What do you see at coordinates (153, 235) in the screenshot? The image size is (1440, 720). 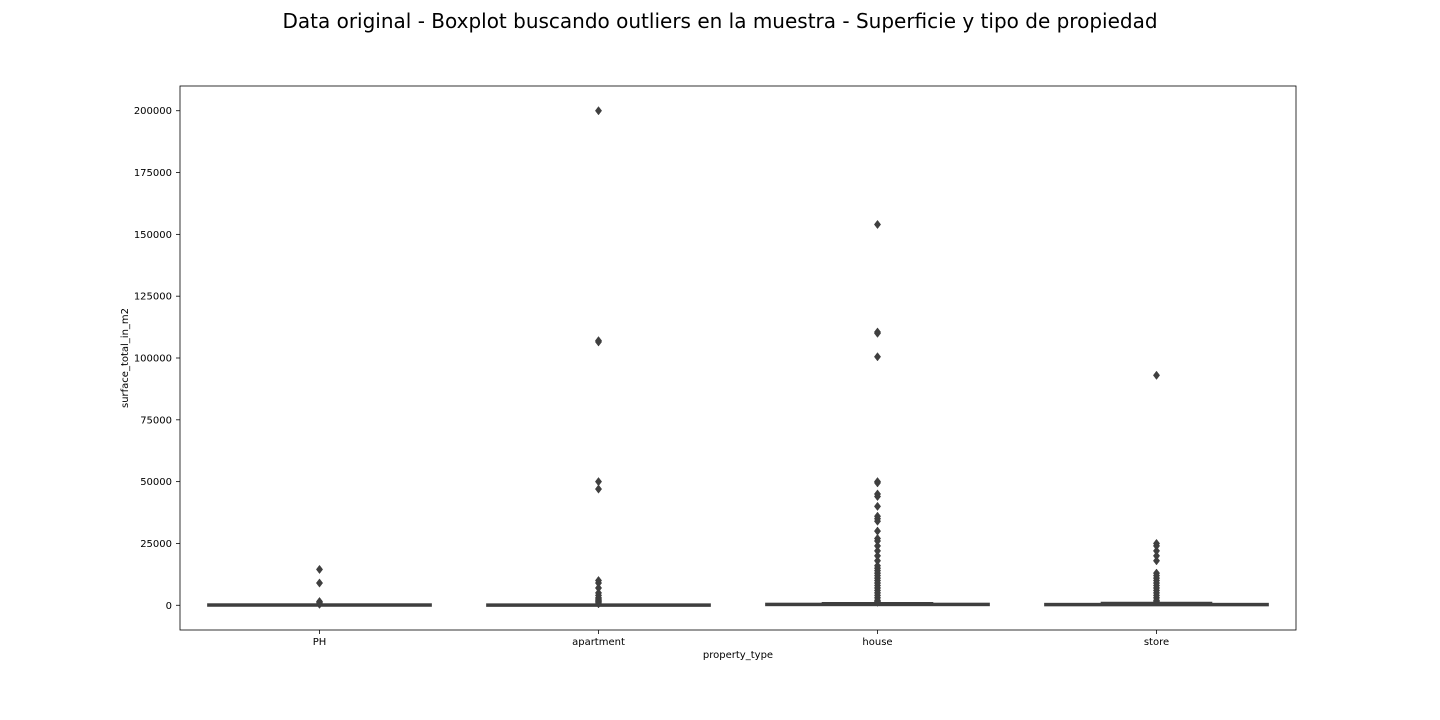 I see `y-tick-label: 150000` at bounding box center [153, 235].